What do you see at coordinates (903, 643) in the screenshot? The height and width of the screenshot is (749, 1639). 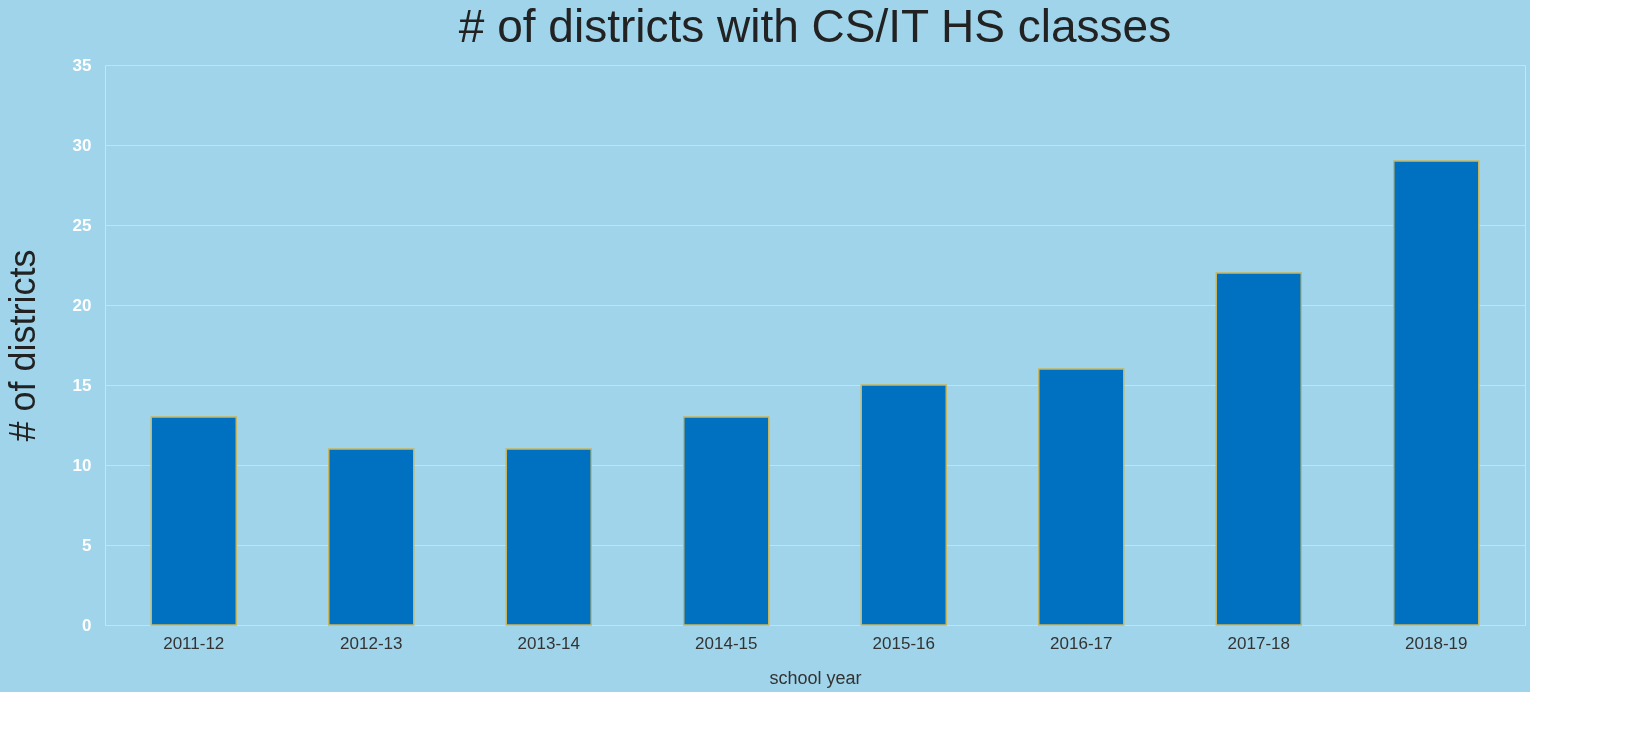 I see `x-tick-label: 2015-16` at bounding box center [903, 643].